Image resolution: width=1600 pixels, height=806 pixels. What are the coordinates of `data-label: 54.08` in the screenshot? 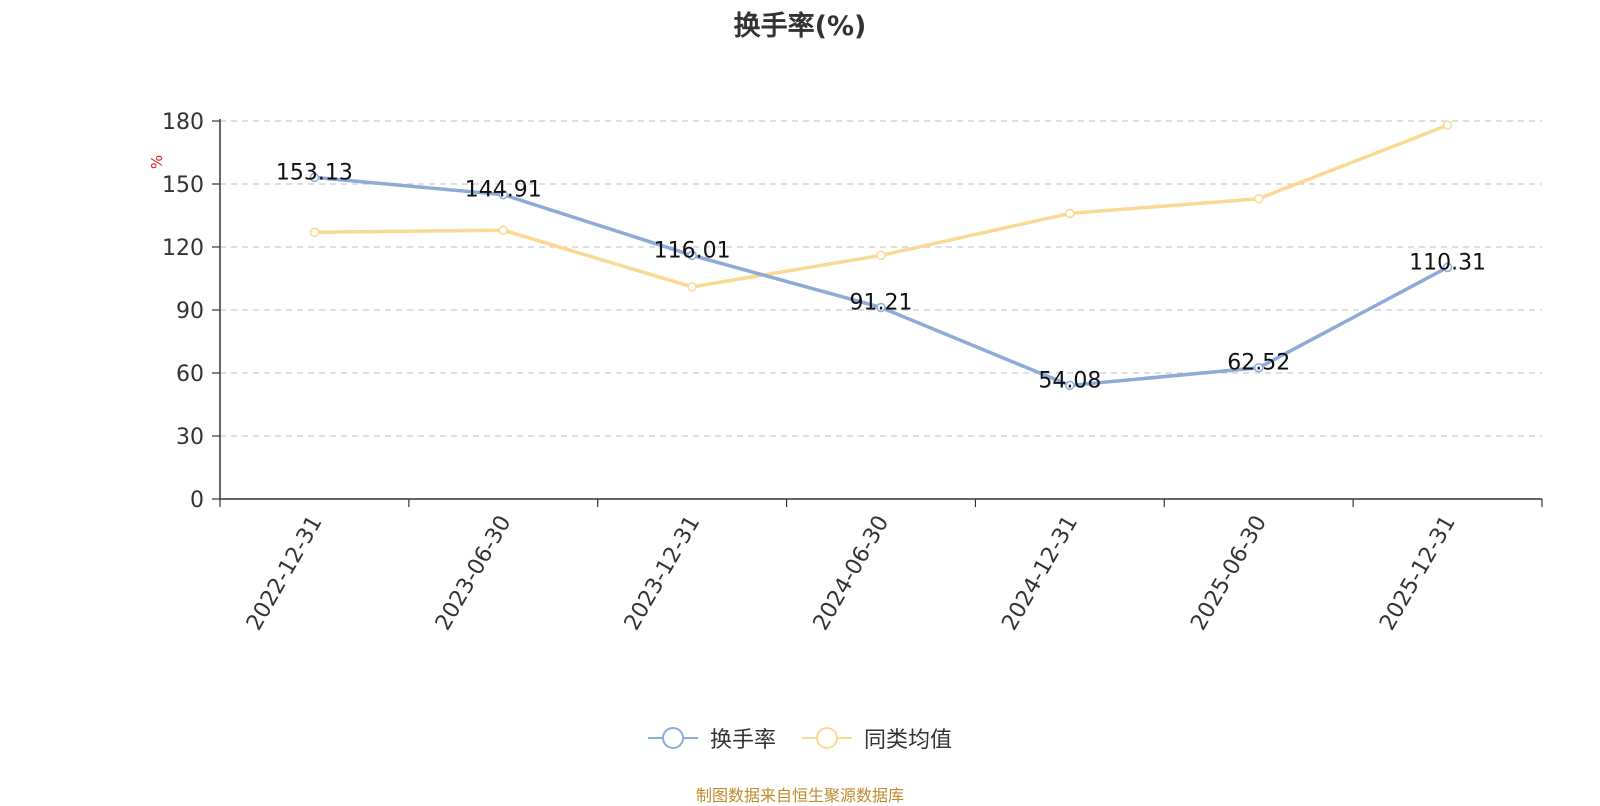 It's located at (1069, 380).